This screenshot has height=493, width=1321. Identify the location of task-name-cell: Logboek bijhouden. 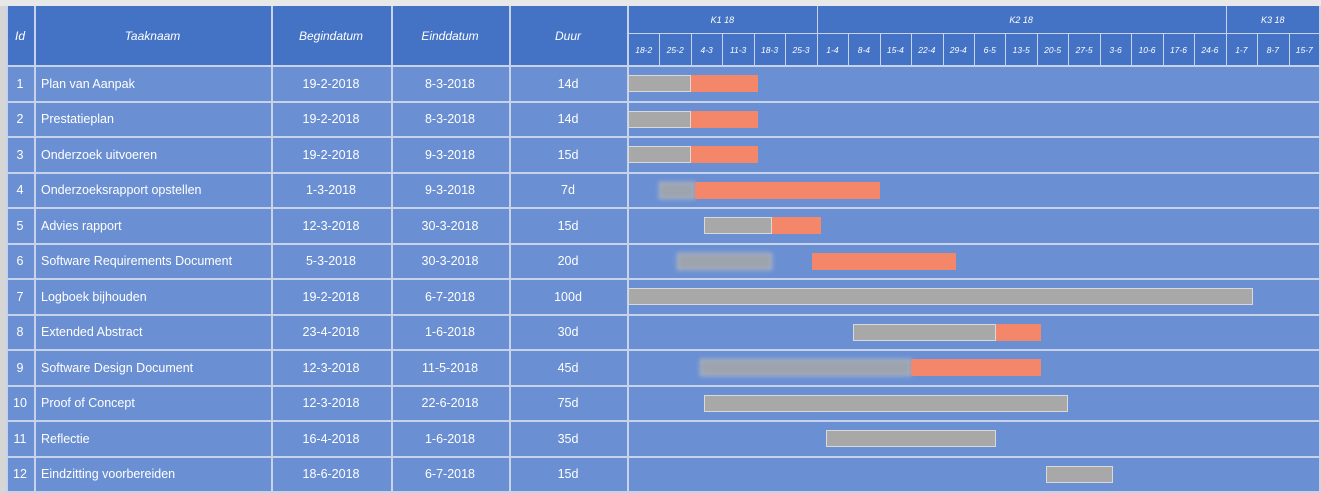
(152, 297).